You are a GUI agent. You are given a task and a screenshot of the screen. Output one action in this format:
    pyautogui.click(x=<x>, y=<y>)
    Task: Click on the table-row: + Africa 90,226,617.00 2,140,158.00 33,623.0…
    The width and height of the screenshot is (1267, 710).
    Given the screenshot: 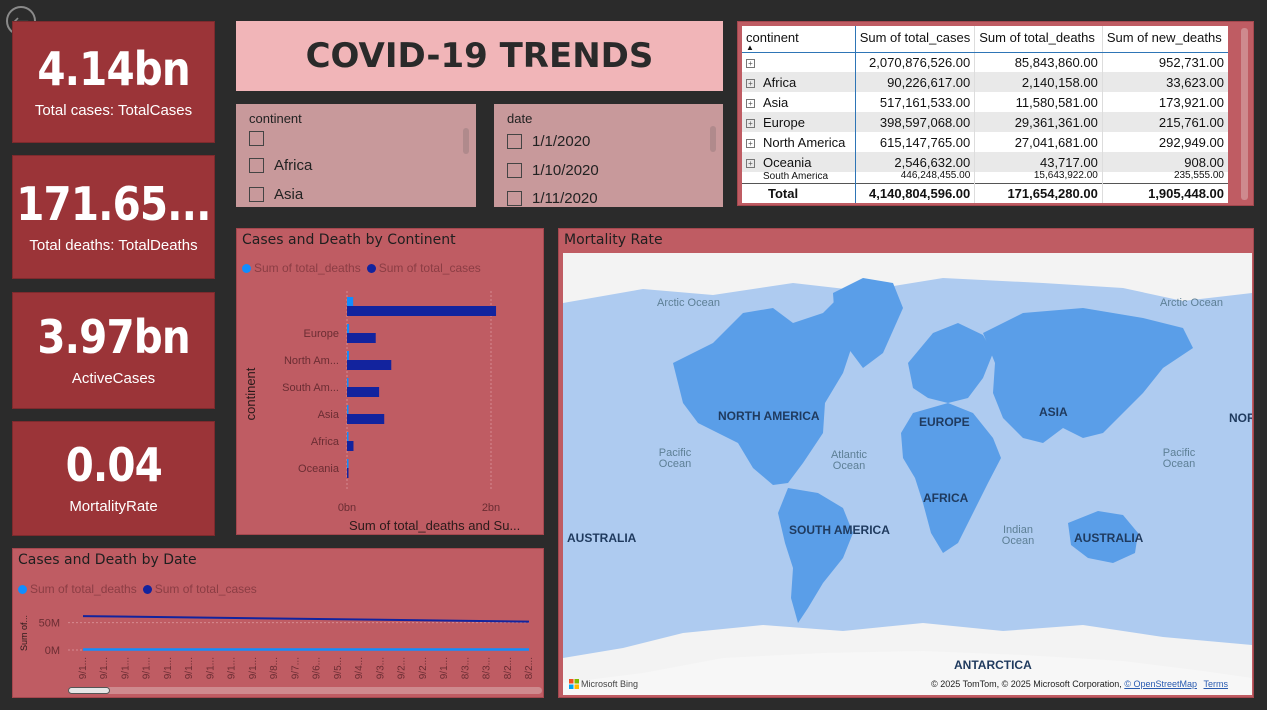 What is the action you would take?
    pyautogui.click(x=985, y=82)
    